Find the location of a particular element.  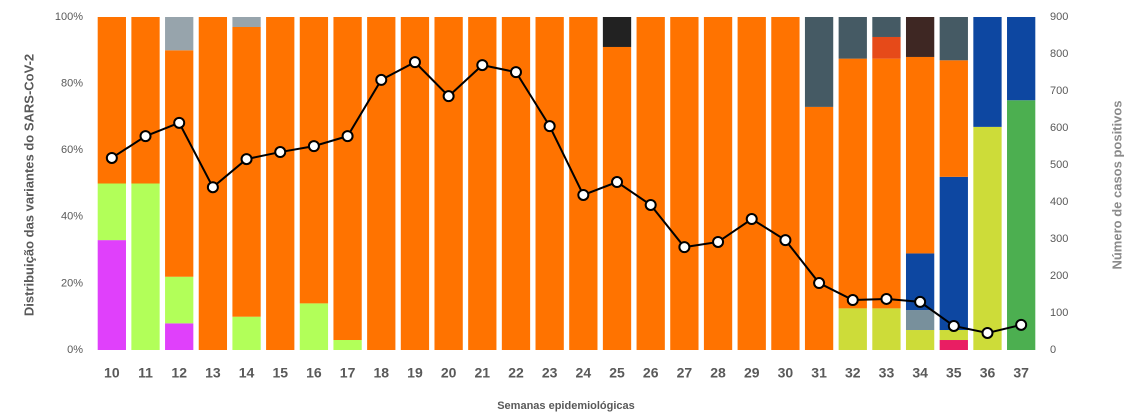

x-tick-label: 21 is located at coordinates (483, 373).